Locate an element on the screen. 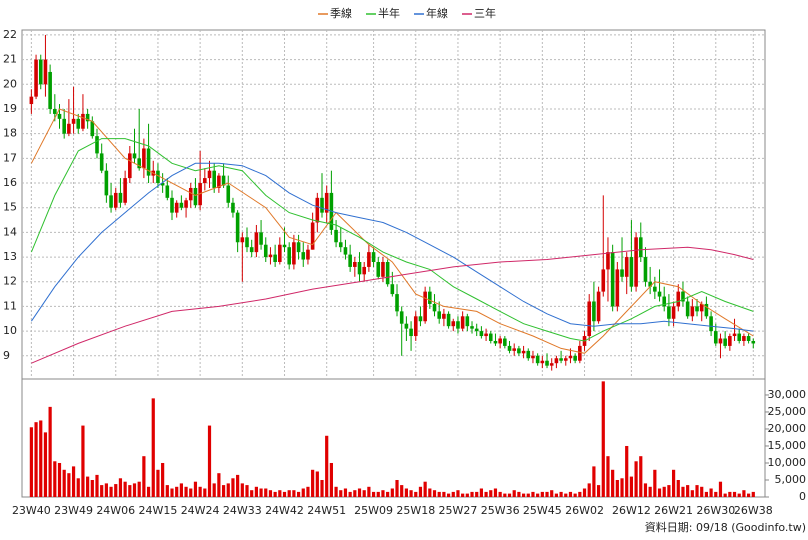  x-tick-label: 23W49 is located at coordinates (73, 510).